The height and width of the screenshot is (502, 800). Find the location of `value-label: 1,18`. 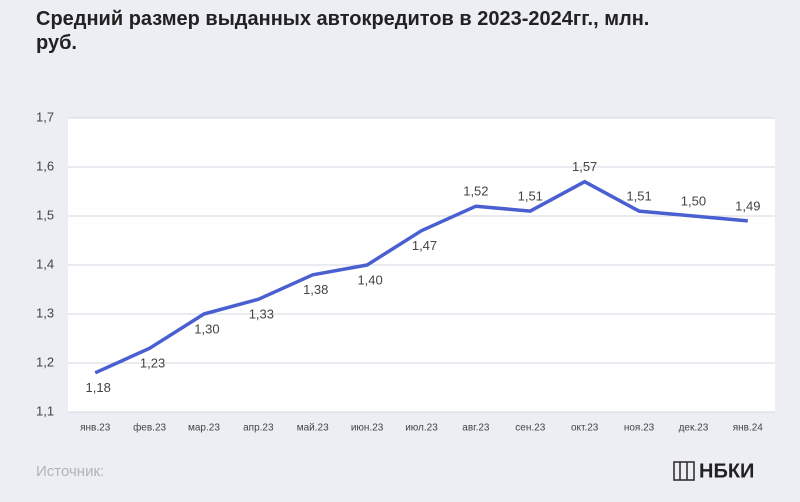

value-label: 1,18 is located at coordinates (98, 387).